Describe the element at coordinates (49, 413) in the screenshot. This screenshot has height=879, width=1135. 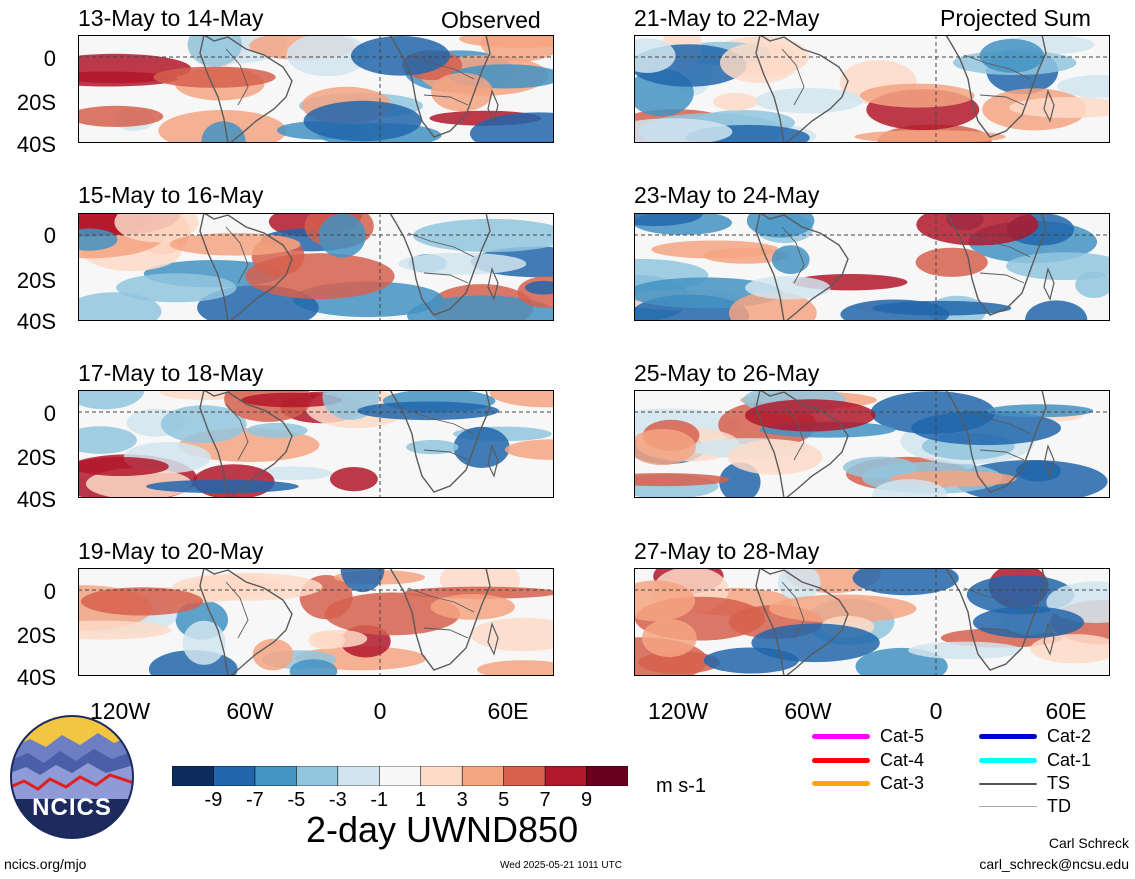
I see `y-label-0: 0` at that location.